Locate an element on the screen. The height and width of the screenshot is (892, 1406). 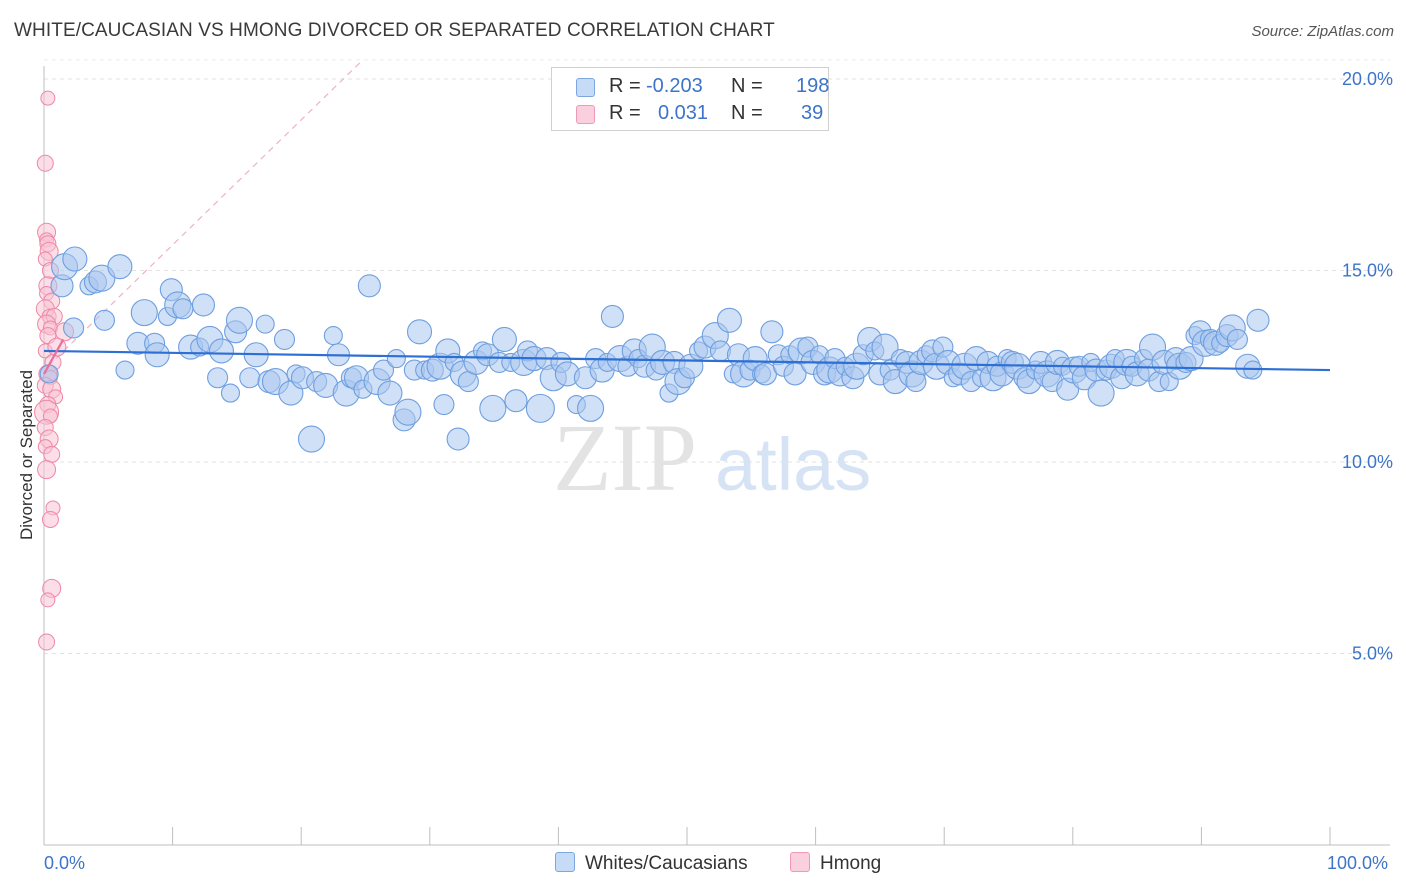
y-tick-label: 10.0% is located at coordinates (1367, 462).